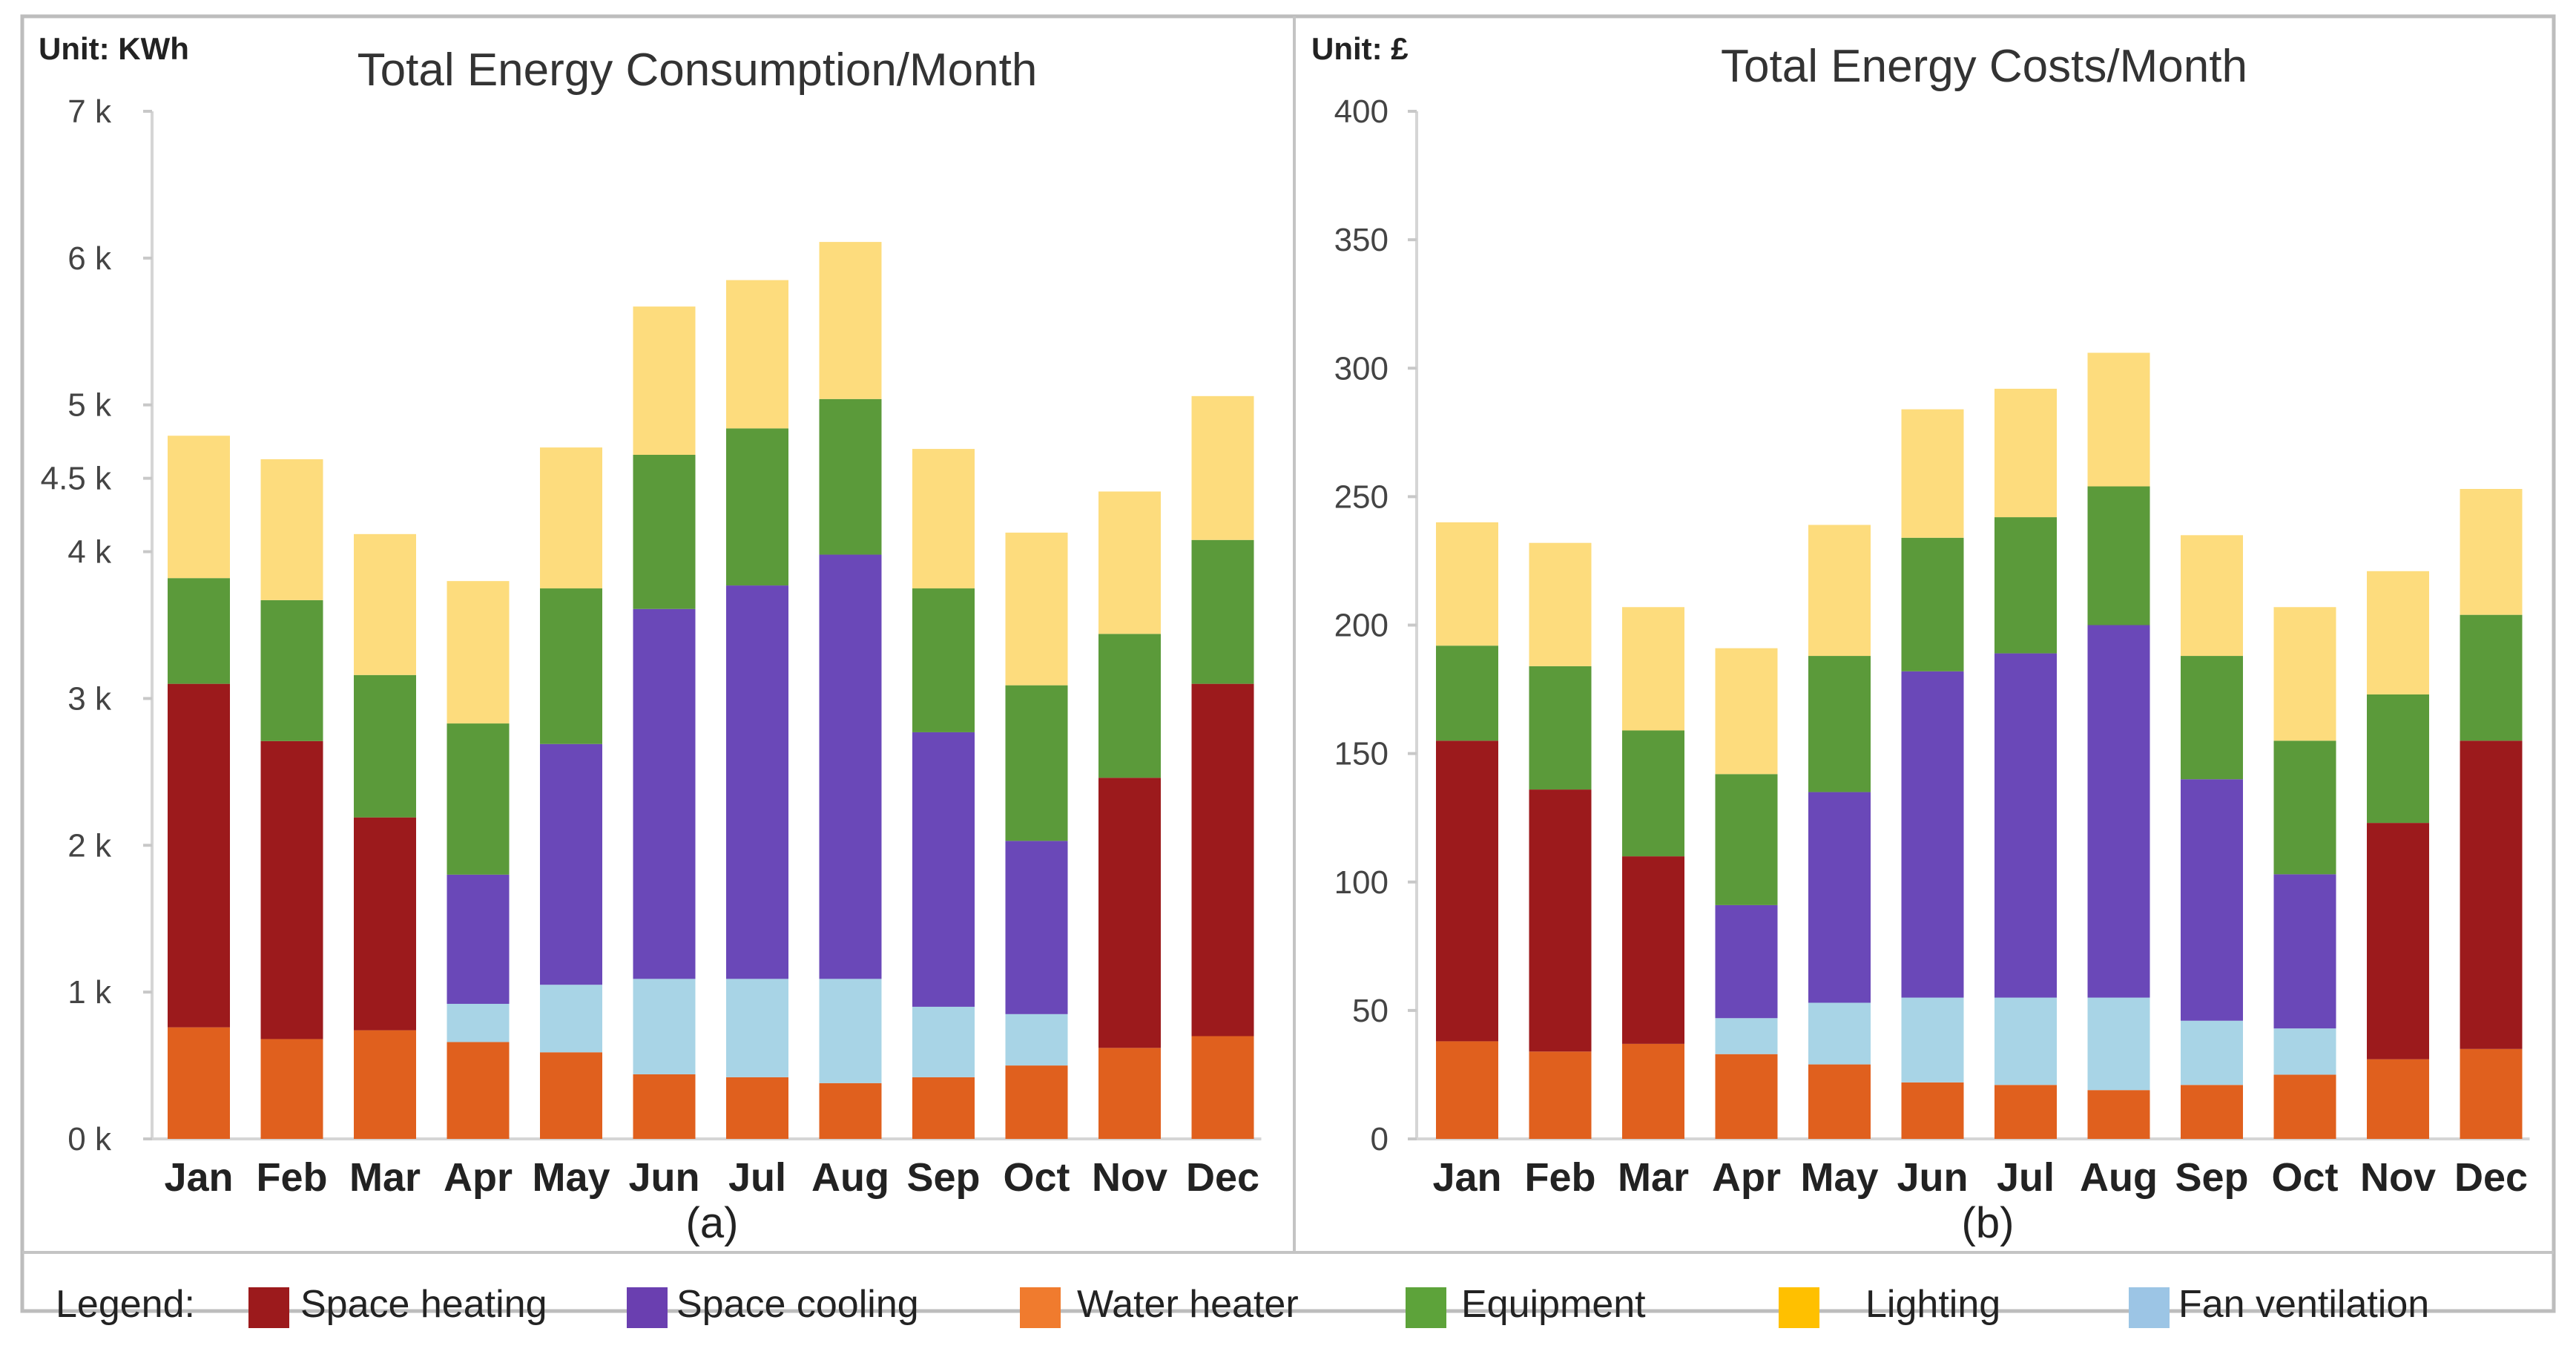  Describe the element at coordinates (385, 924) in the screenshot. I see `bar-space-heating-mar` at that location.